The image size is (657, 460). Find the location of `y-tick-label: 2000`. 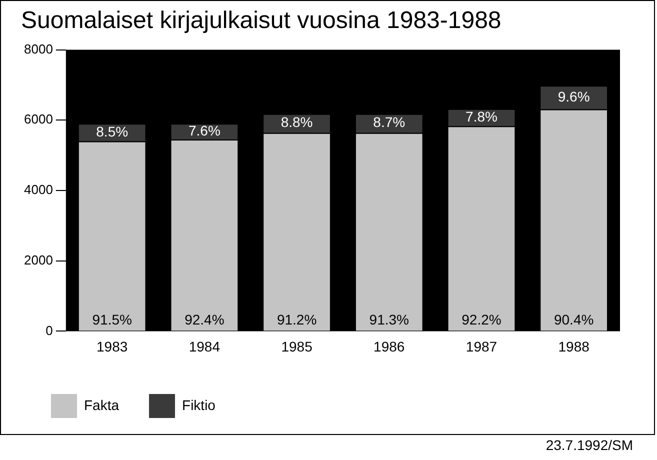

y-tick-label: 2000 is located at coordinates (38, 260).